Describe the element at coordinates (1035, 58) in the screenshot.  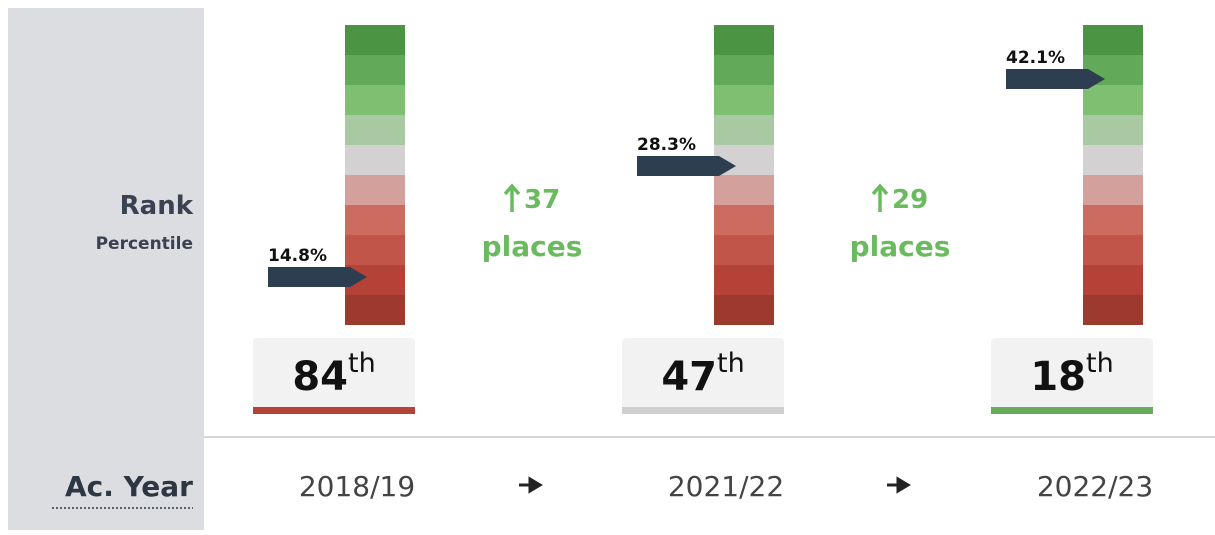
I see `percent-label: 42.1%` at that location.